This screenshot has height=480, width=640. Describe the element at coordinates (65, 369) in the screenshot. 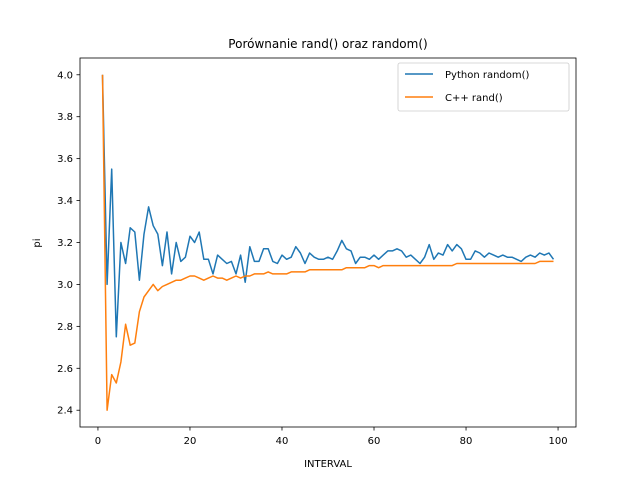

I see `y-tick-label: 2.6` at that location.